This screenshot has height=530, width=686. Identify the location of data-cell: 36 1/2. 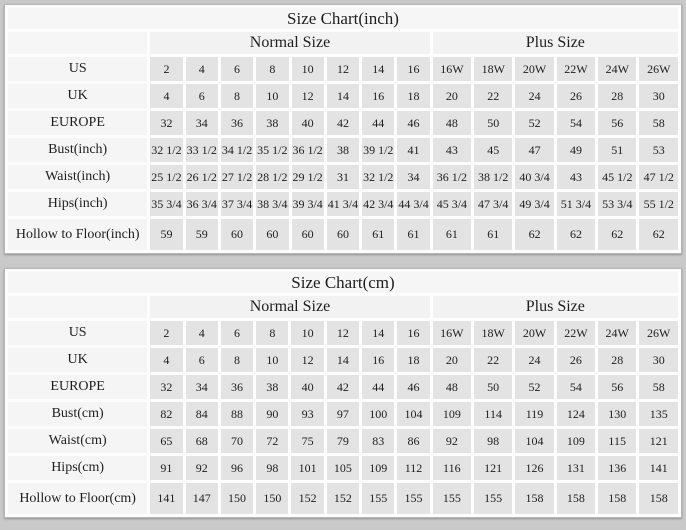
(307, 150).